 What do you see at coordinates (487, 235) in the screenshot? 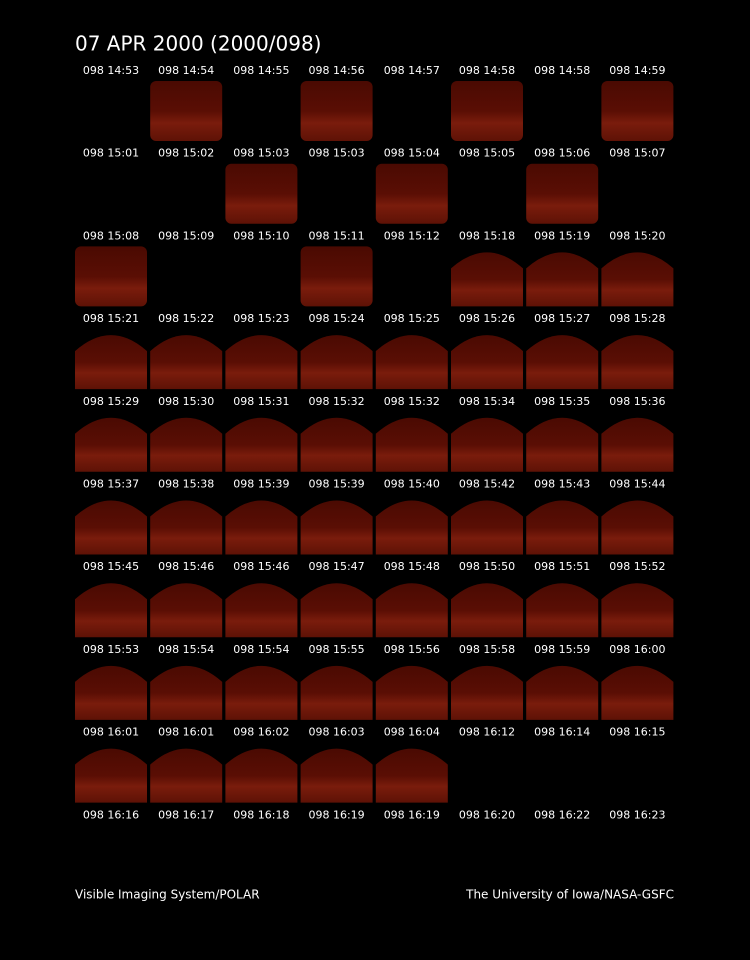
I see `frame-label: 098 15:18` at bounding box center [487, 235].